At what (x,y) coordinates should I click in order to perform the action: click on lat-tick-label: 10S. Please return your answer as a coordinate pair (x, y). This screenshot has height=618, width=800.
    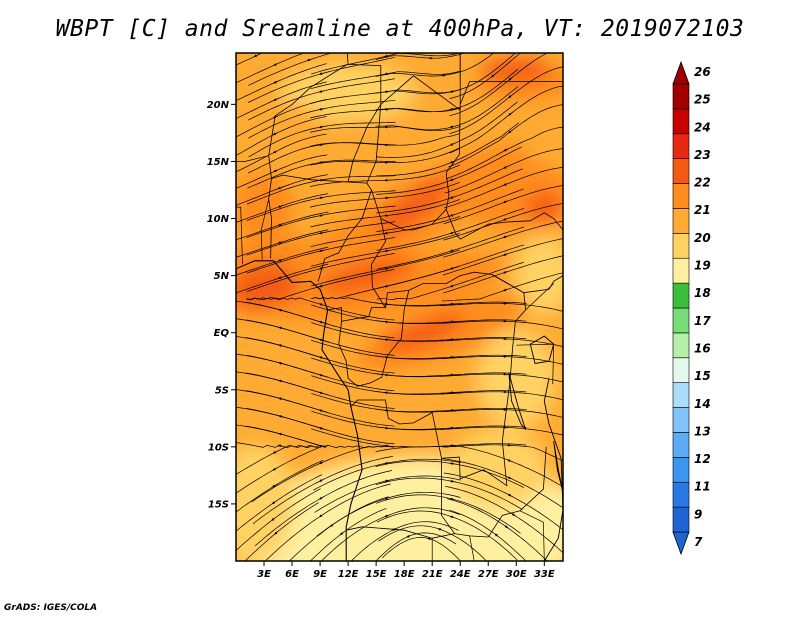
    Looking at the image, I should click on (218, 447).